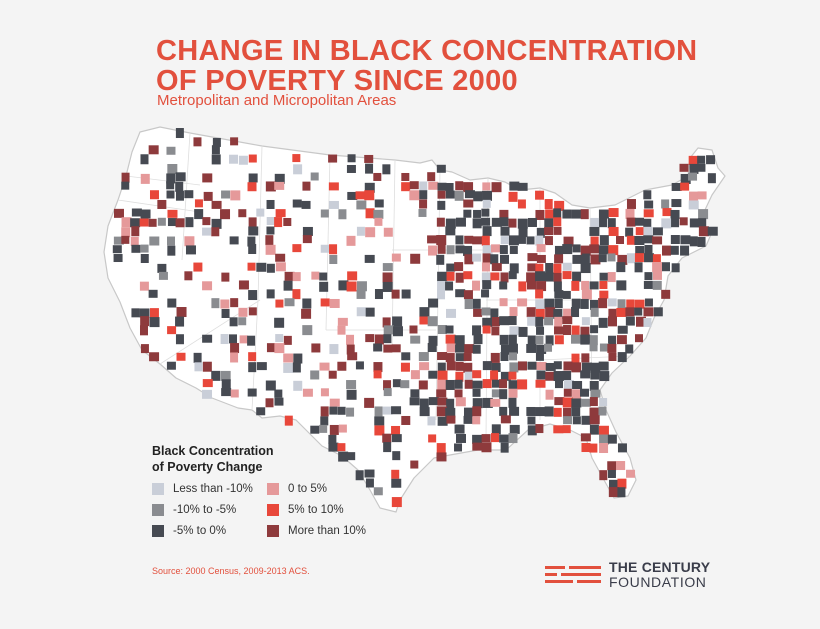 This screenshot has width=820, height=629. I want to click on century-foundation-logo: THE CENTURY FOUNDATION, so click(627, 575).